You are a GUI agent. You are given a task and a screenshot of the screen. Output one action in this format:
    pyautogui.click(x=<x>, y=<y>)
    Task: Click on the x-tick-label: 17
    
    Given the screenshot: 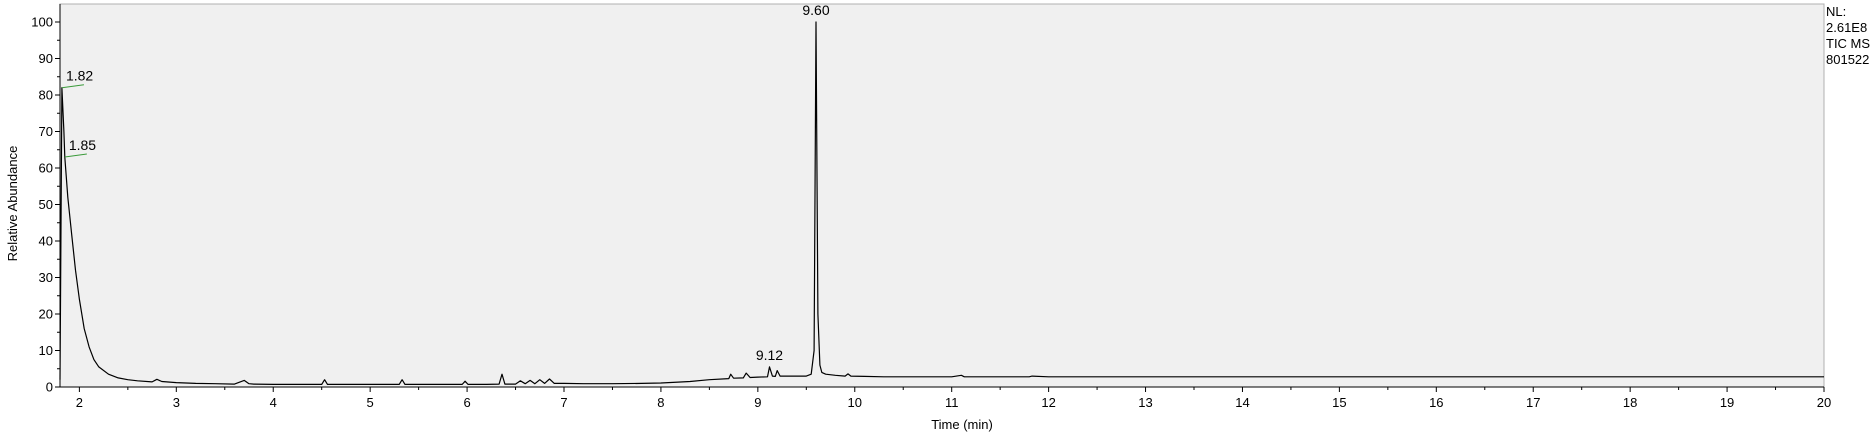 What is the action you would take?
    pyautogui.click(x=1533, y=402)
    